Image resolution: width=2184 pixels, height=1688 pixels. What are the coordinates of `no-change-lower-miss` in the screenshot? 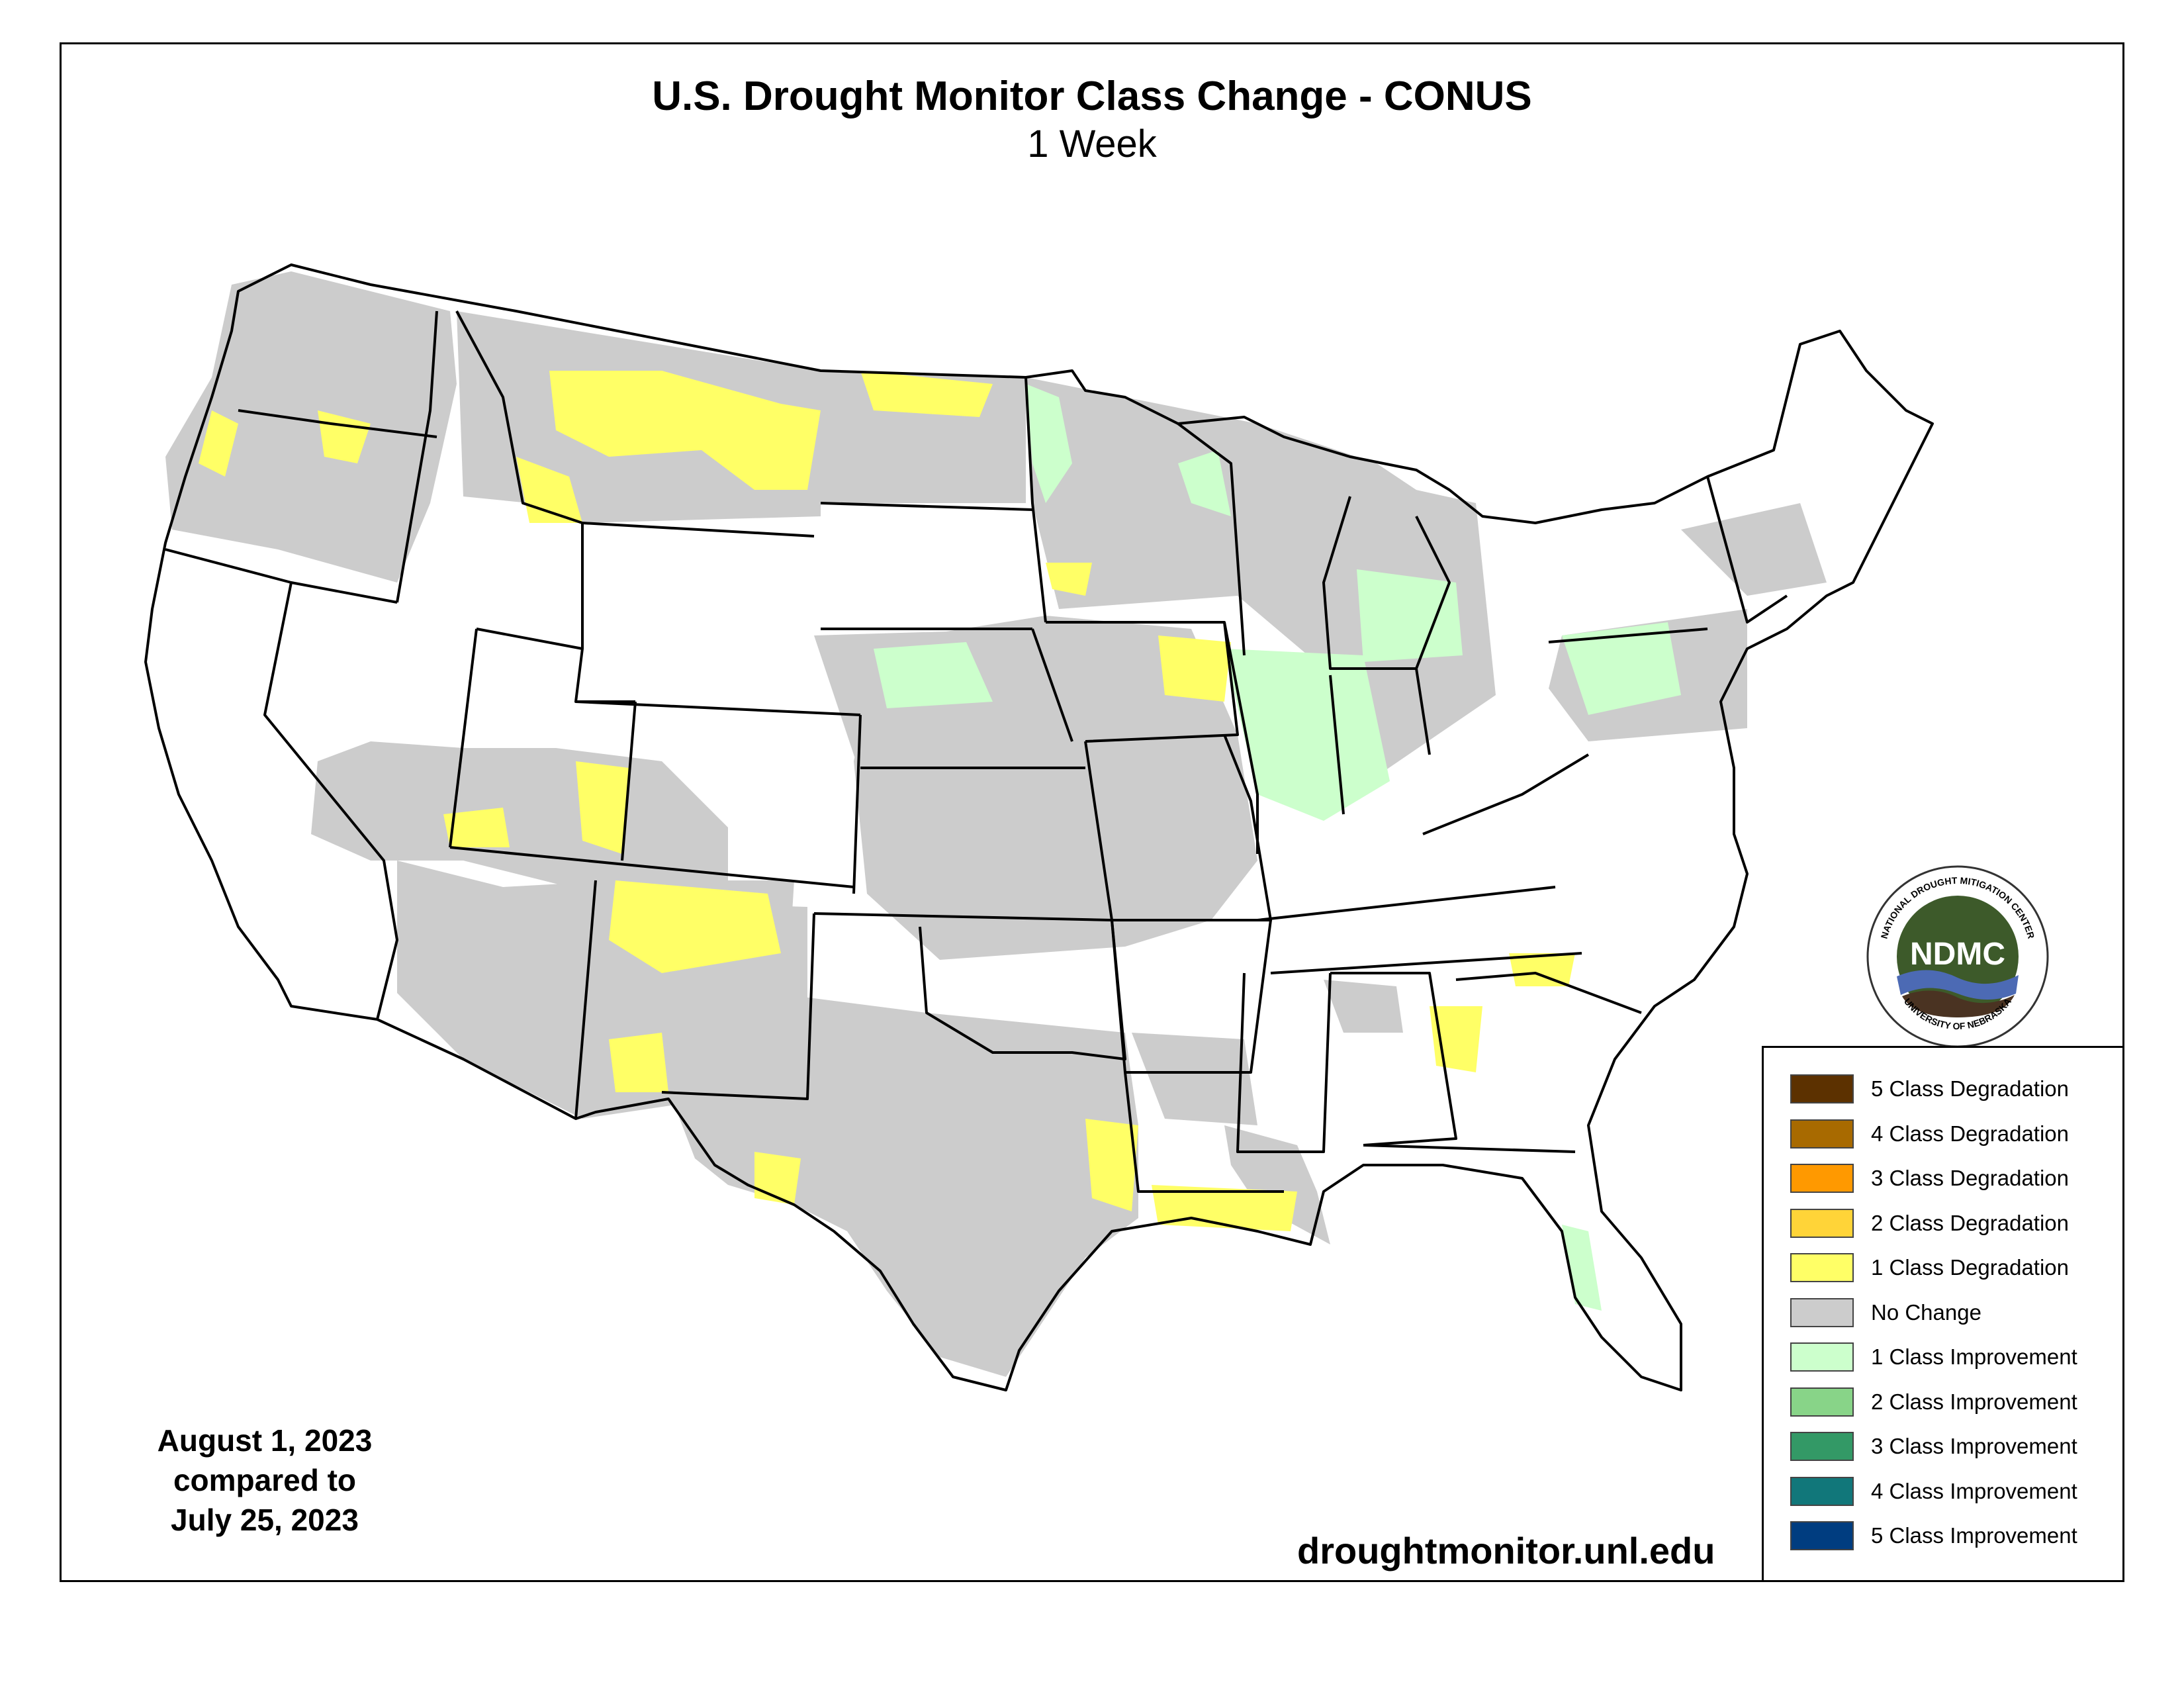 It's located at (1277, 1184).